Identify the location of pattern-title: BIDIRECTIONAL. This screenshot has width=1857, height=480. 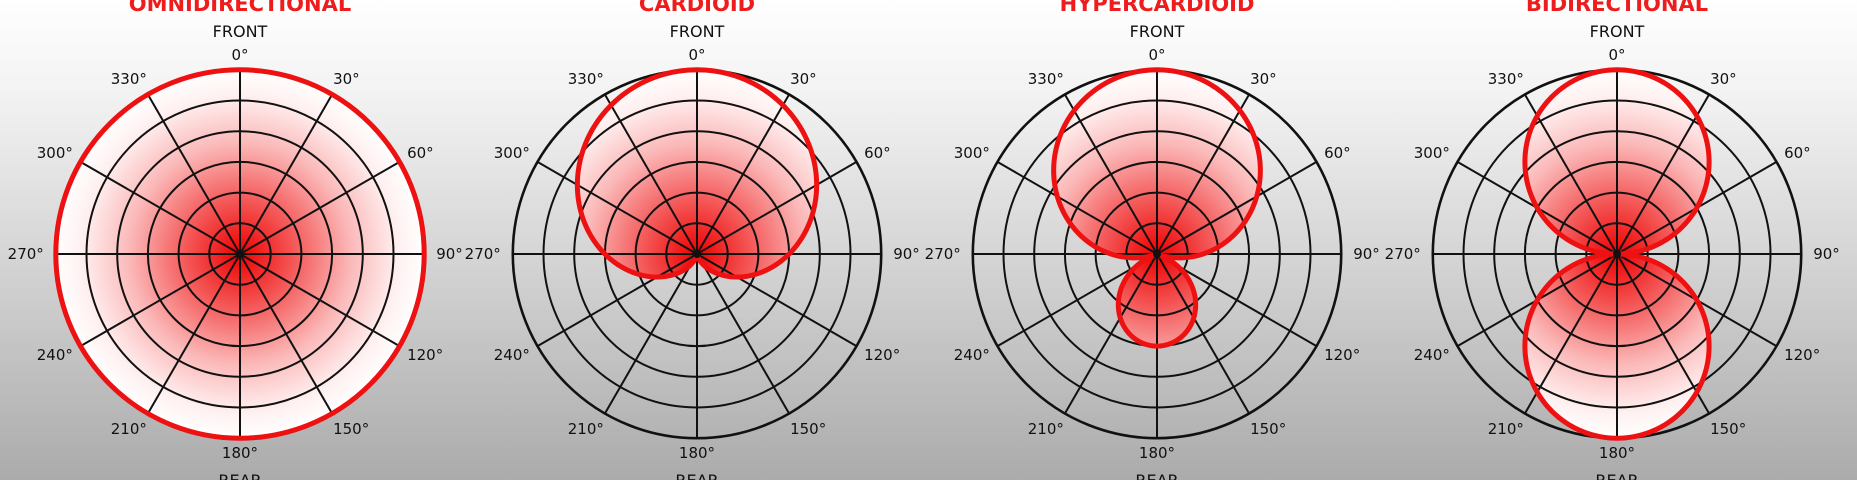
(1617, 8).